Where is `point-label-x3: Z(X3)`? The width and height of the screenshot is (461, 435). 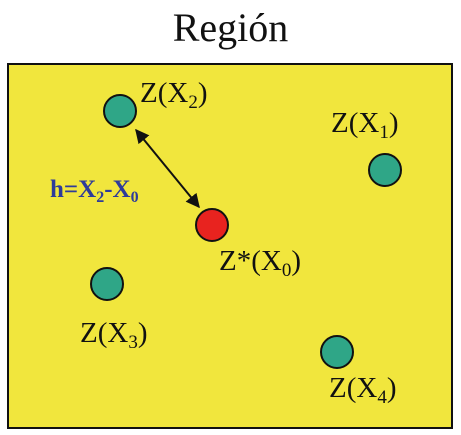 point-label-x3: Z(X3) is located at coordinates (114, 335).